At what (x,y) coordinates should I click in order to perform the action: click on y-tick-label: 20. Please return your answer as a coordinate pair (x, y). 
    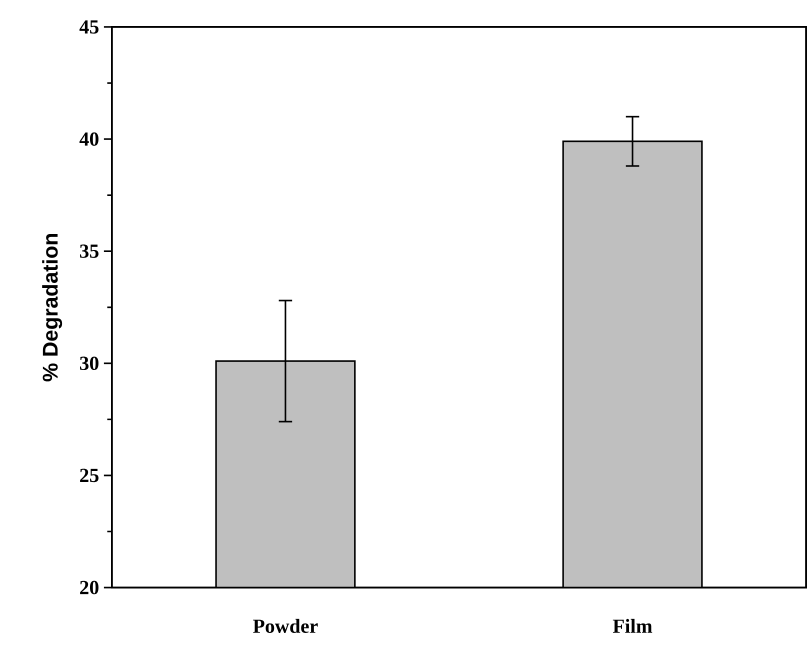
    Looking at the image, I should click on (89, 588).